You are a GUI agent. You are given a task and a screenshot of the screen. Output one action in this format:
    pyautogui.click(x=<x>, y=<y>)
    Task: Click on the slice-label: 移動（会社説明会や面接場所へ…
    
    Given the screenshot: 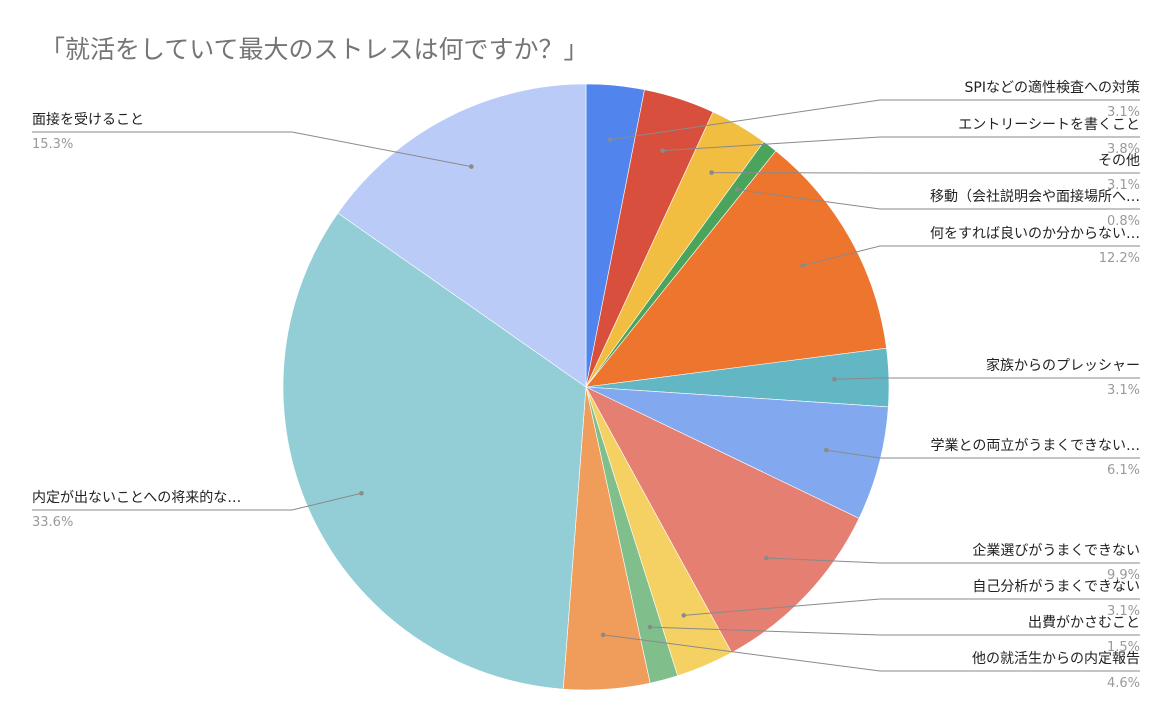 What is the action you would take?
    pyautogui.click(x=1035, y=196)
    